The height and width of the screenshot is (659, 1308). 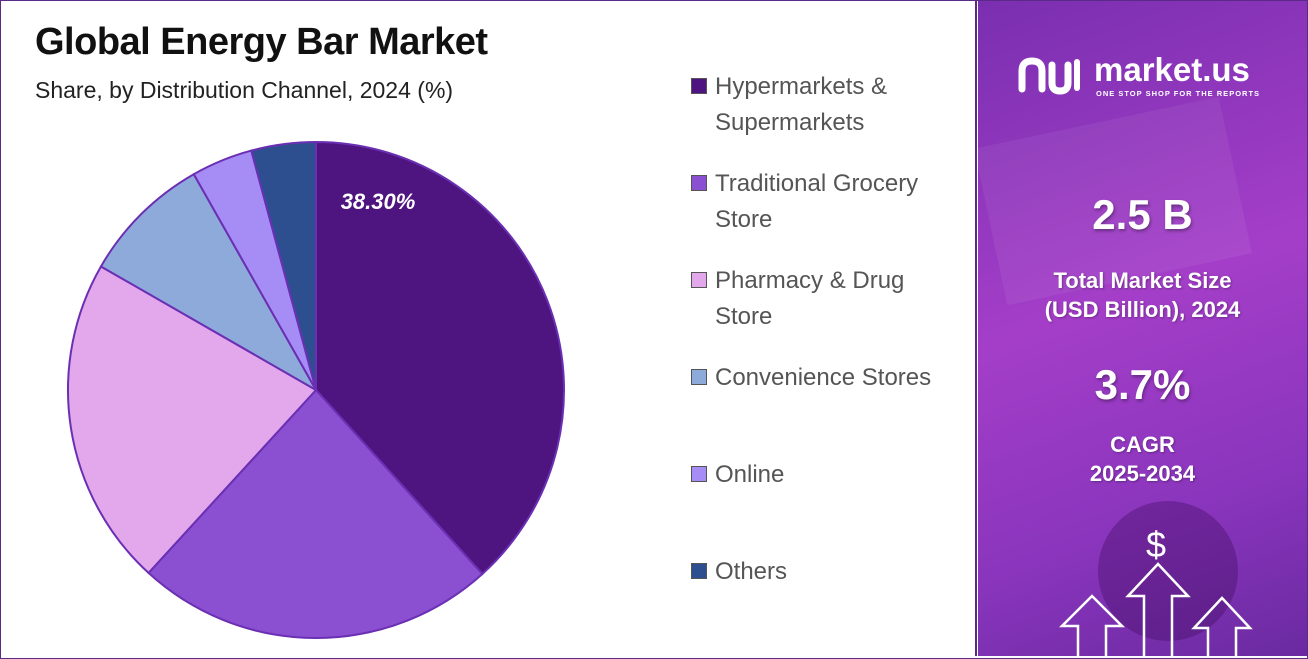 What do you see at coordinates (823, 377) in the screenshot?
I see `legend-label: Convenience Stores` at bounding box center [823, 377].